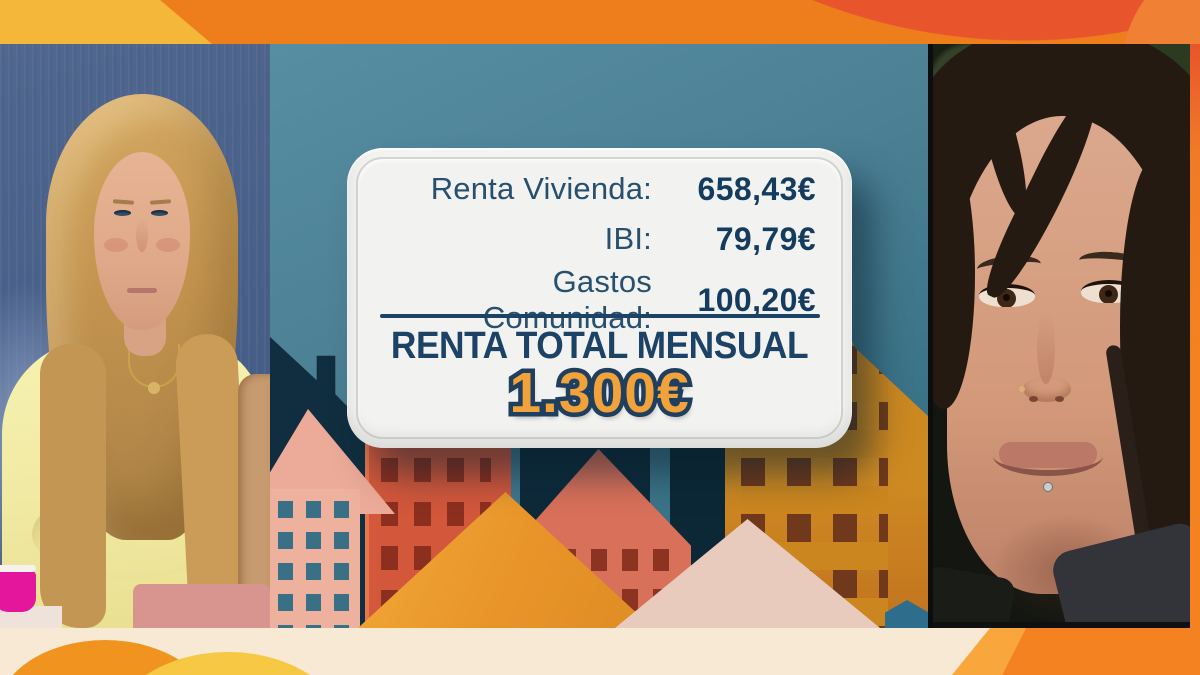 This screenshot has width=1200, height=675. What do you see at coordinates (600, 651) in the screenshot?
I see `bottom-bar` at bounding box center [600, 651].